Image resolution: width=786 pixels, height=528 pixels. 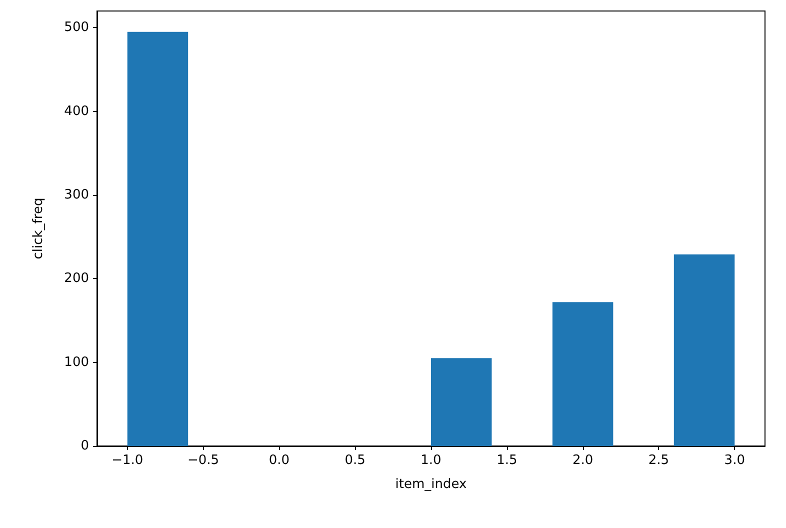 I want to click on y-tick-label: 400, so click(x=76, y=111).